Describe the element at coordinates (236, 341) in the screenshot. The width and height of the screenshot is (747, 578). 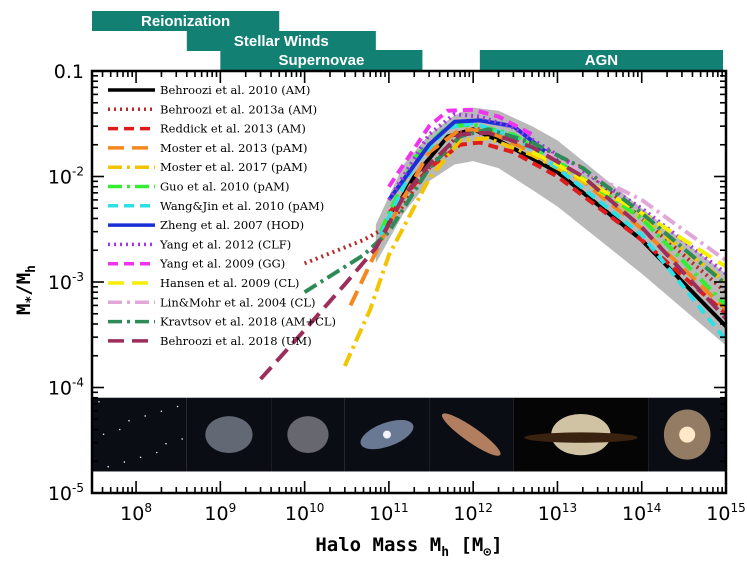
I see `legend-label: Behroozi et al. 2018 (UM)` at that location.